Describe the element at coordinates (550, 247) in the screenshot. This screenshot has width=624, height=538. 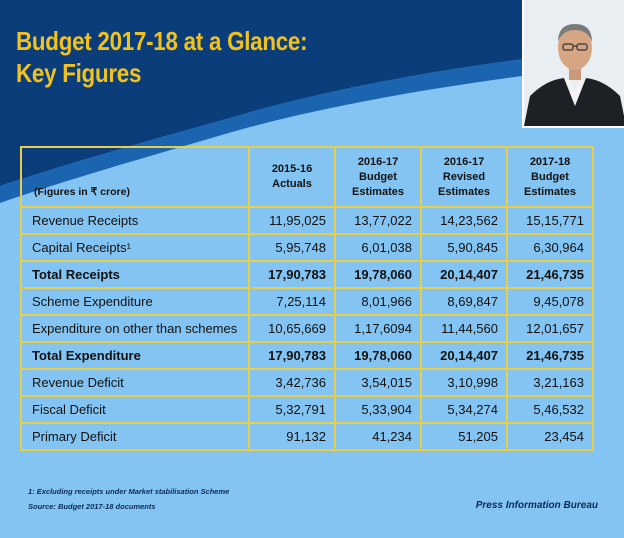
I see `cell-value: 6,30,964` at that location.